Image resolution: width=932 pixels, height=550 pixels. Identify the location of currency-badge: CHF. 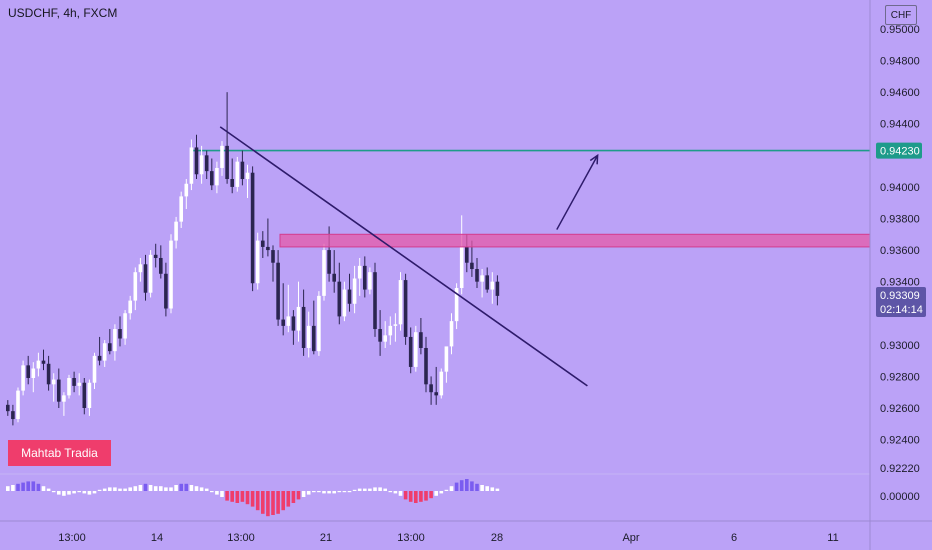
(901, 15).